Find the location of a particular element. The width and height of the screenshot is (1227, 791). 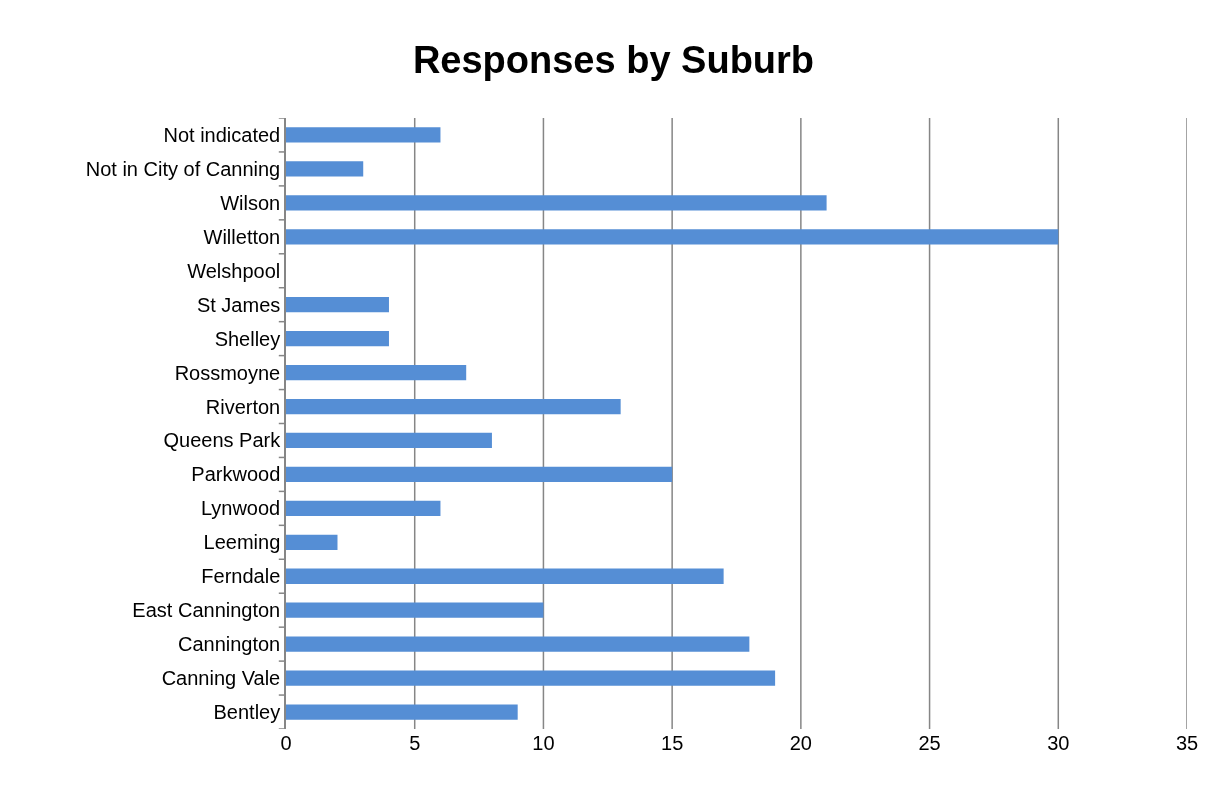

x-tick-label: 25 is located at coordinates (929, 743).